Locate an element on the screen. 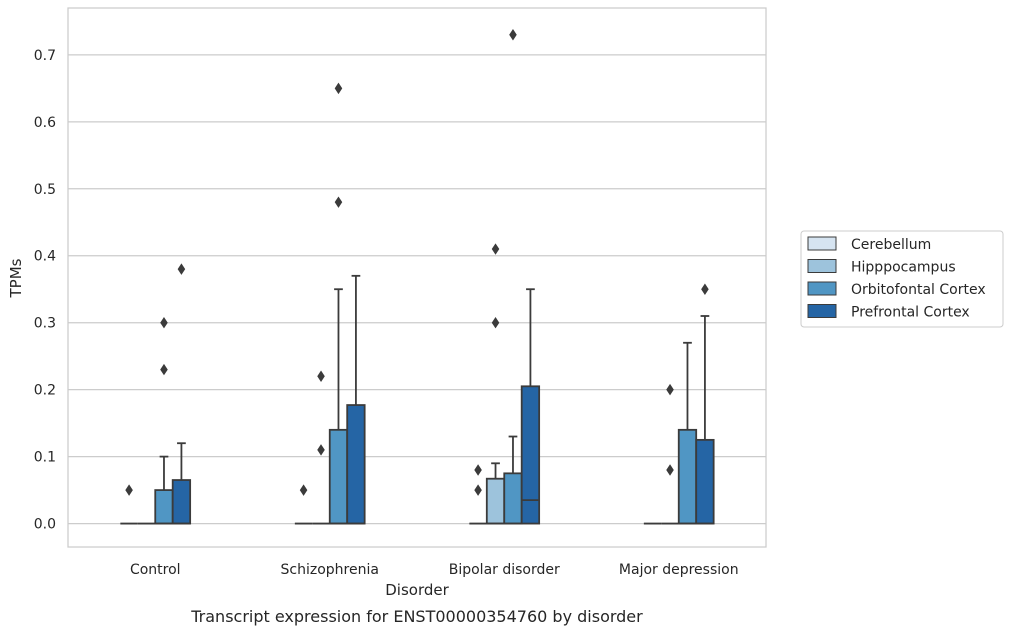 The image size is (1014, 638). y-axis-title: TPMs is located at coordinates (16, 278).